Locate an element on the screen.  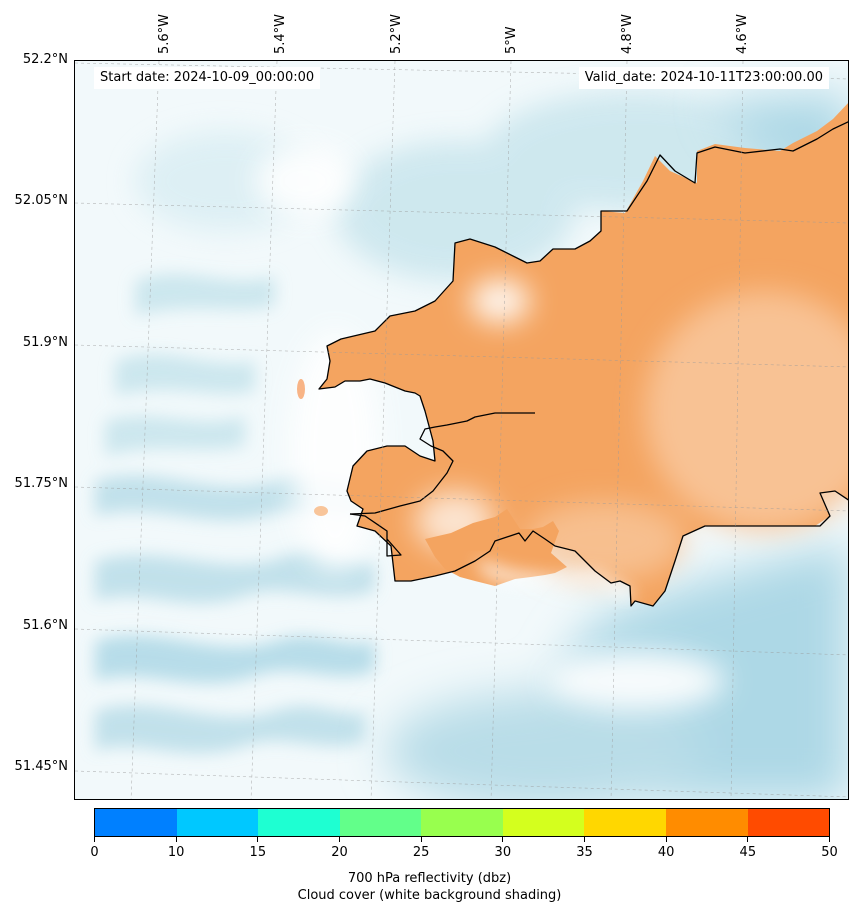
colorbar-tick-label: 30 is located at coordinates (503, 852).